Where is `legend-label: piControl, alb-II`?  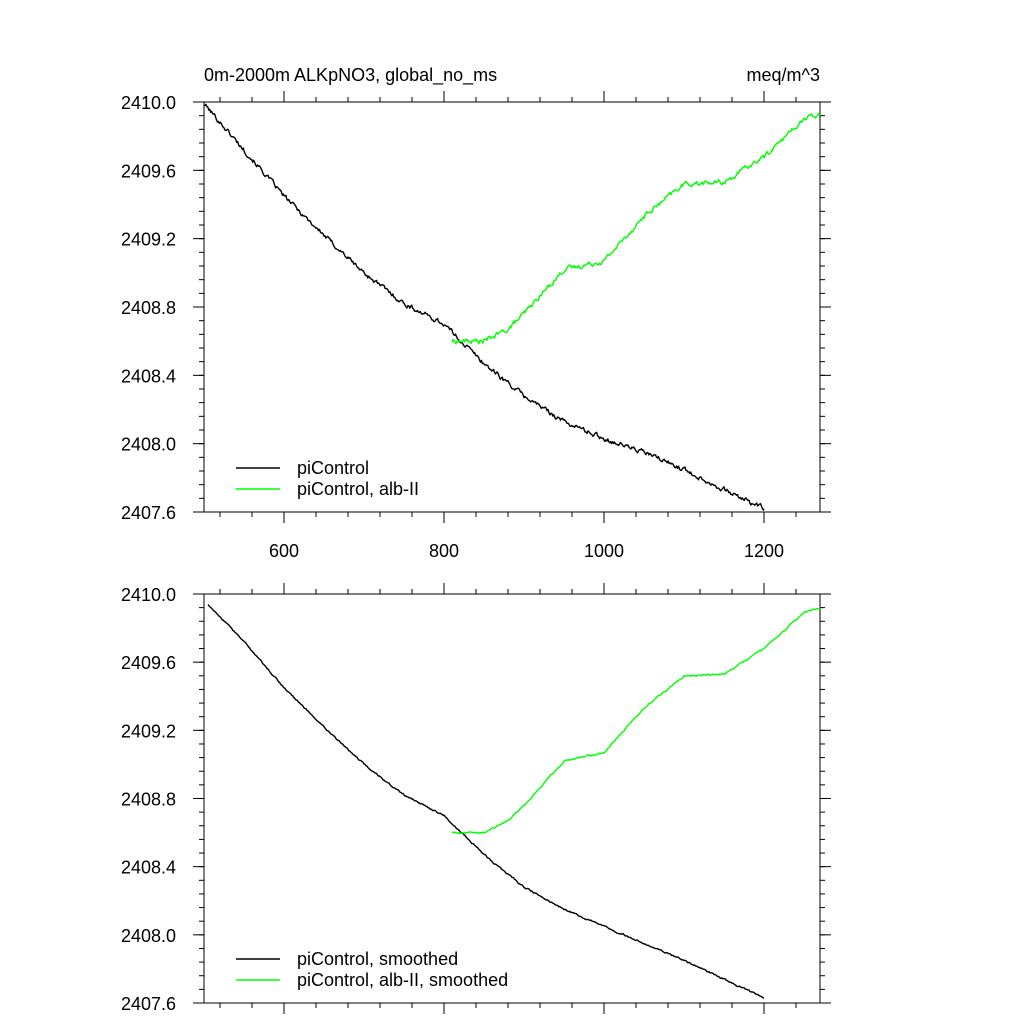 legend-label: piControl, alb-II is located at coordinates (358, 489).